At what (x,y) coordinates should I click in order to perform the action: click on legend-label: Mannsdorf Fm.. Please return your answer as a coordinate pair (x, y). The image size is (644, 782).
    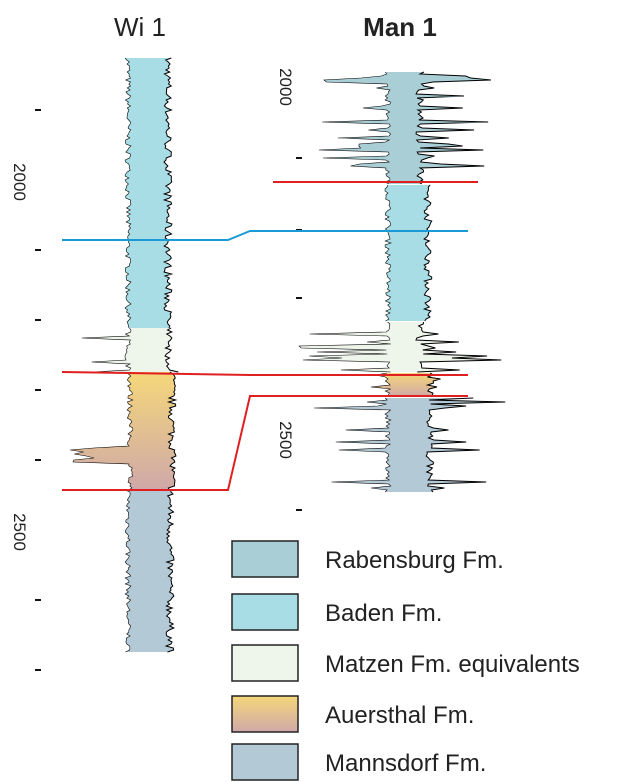
    Looking at the image, I should click on (405, 763).